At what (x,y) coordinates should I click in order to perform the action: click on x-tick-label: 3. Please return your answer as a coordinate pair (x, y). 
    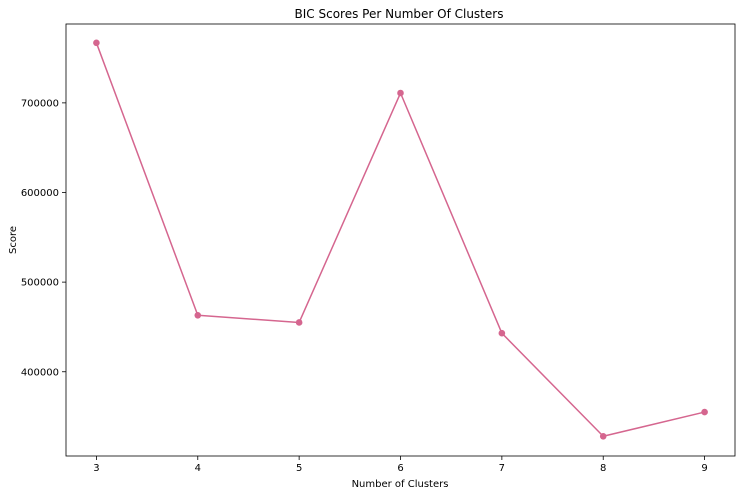
    Looking at the image, I should click on (96, 468).